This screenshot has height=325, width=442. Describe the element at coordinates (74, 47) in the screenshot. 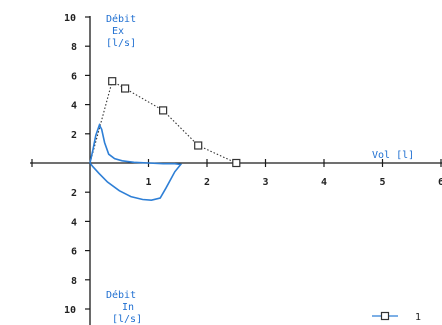

I see `y-tick-label-pos-8: 8` at that location.